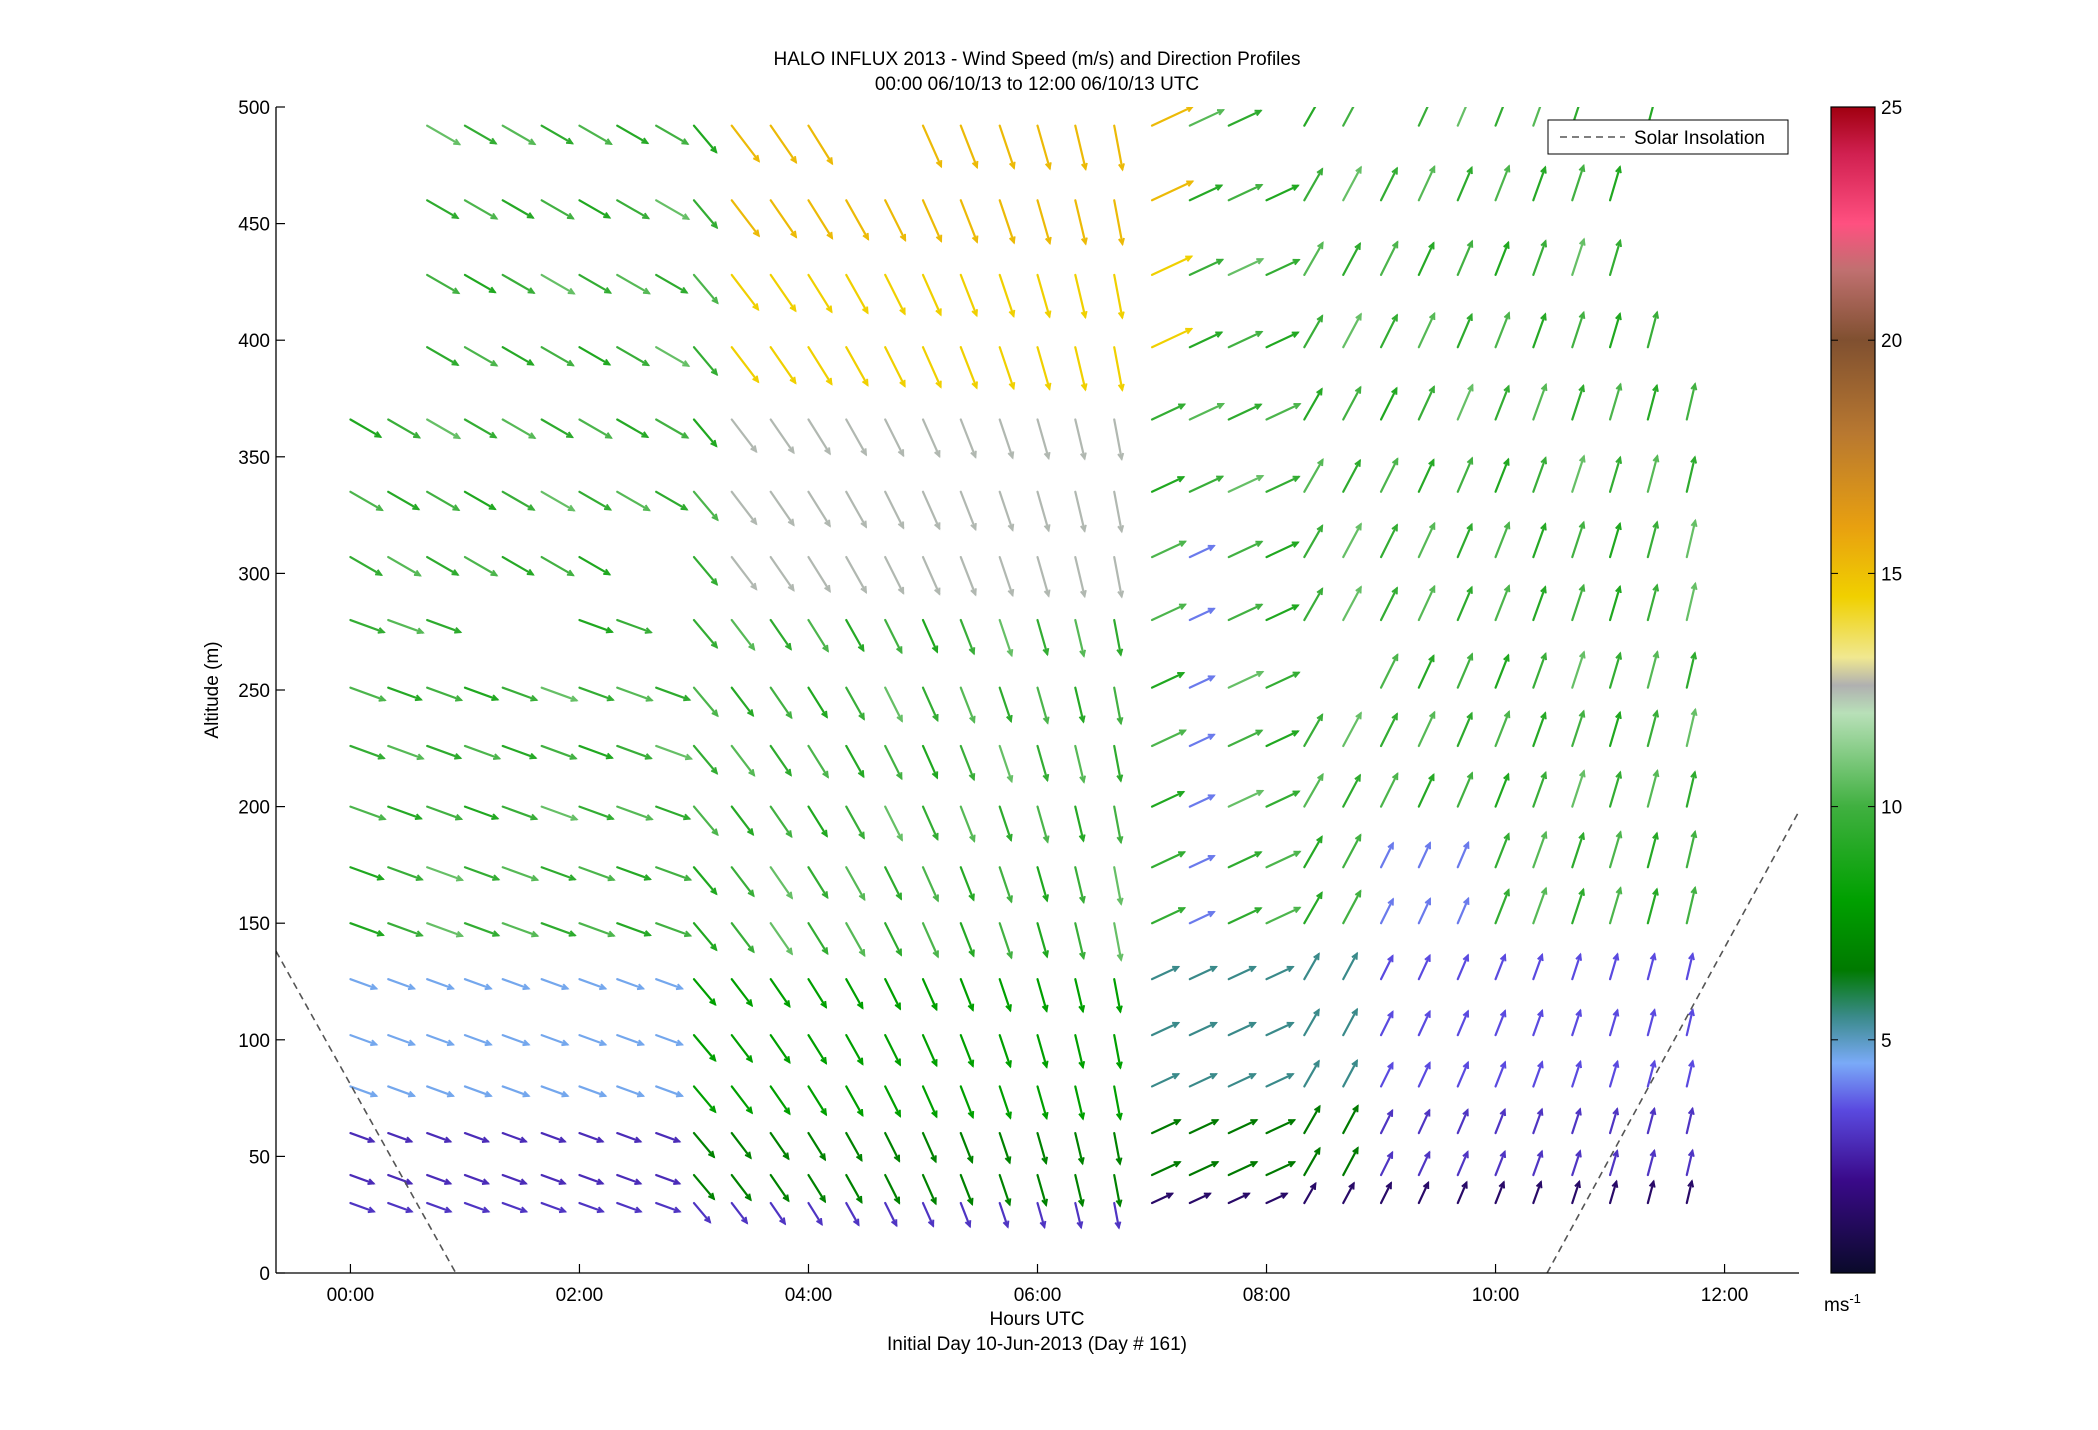  I want to click on solar-insolation-line-left, so click(366, 1111).